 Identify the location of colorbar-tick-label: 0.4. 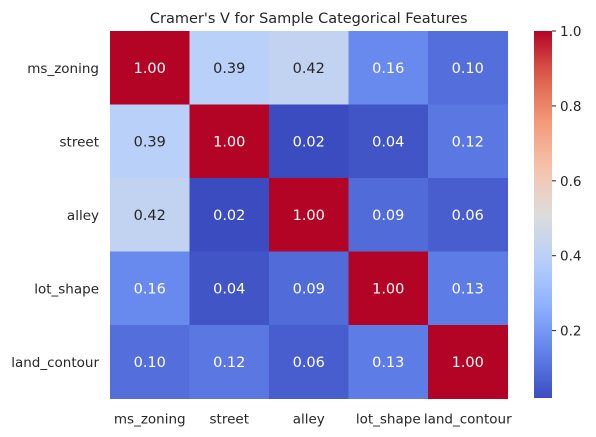
(570, 257).